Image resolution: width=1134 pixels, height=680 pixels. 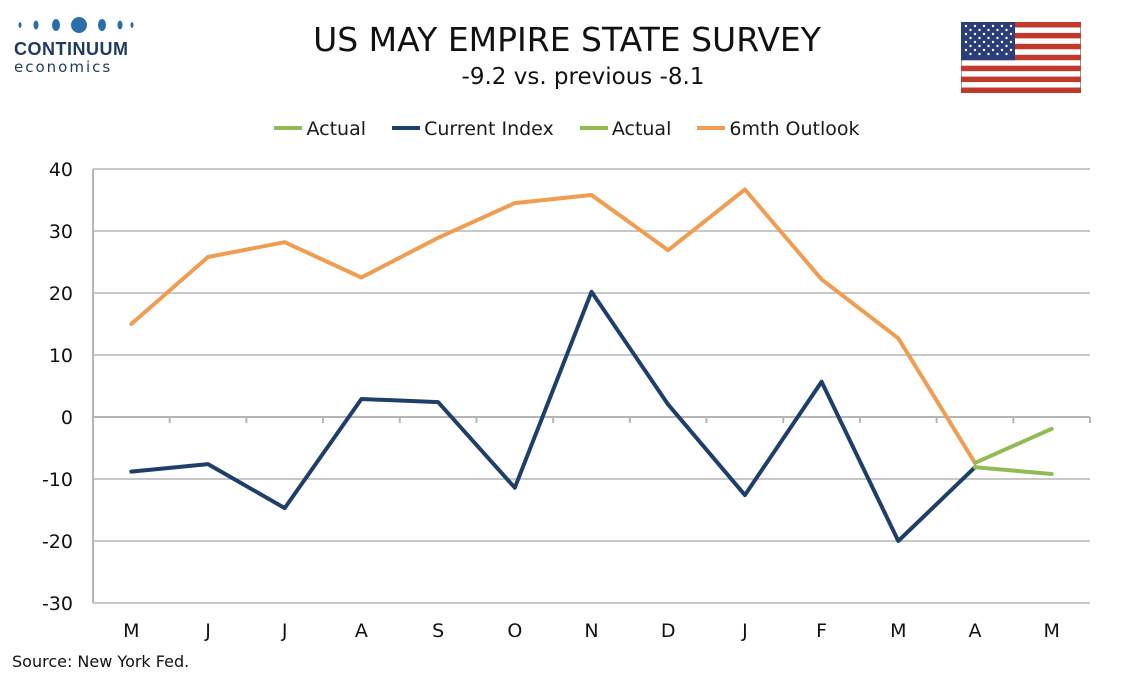 What do you see at coordinates (489, 129) in the screenshot?
I see `legend-label-current-index: Current Index` at bounding box center [489, 129].